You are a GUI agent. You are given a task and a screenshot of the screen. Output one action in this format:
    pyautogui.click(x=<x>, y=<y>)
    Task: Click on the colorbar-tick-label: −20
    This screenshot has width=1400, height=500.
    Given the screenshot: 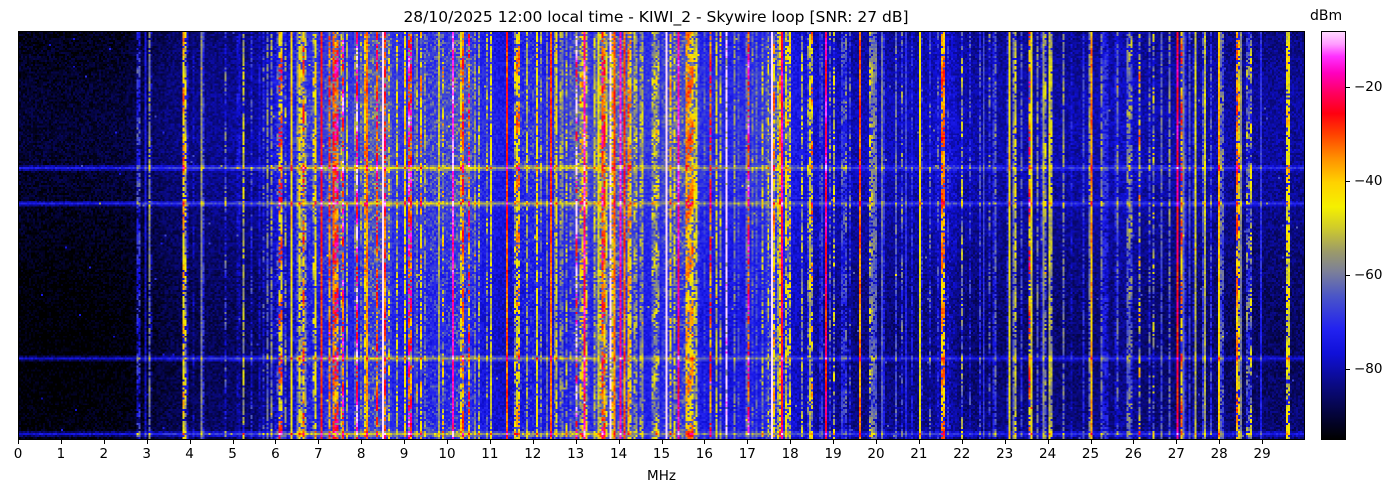 What is the action you would take?
    pyautogui.click(x=1368, y=87)
    